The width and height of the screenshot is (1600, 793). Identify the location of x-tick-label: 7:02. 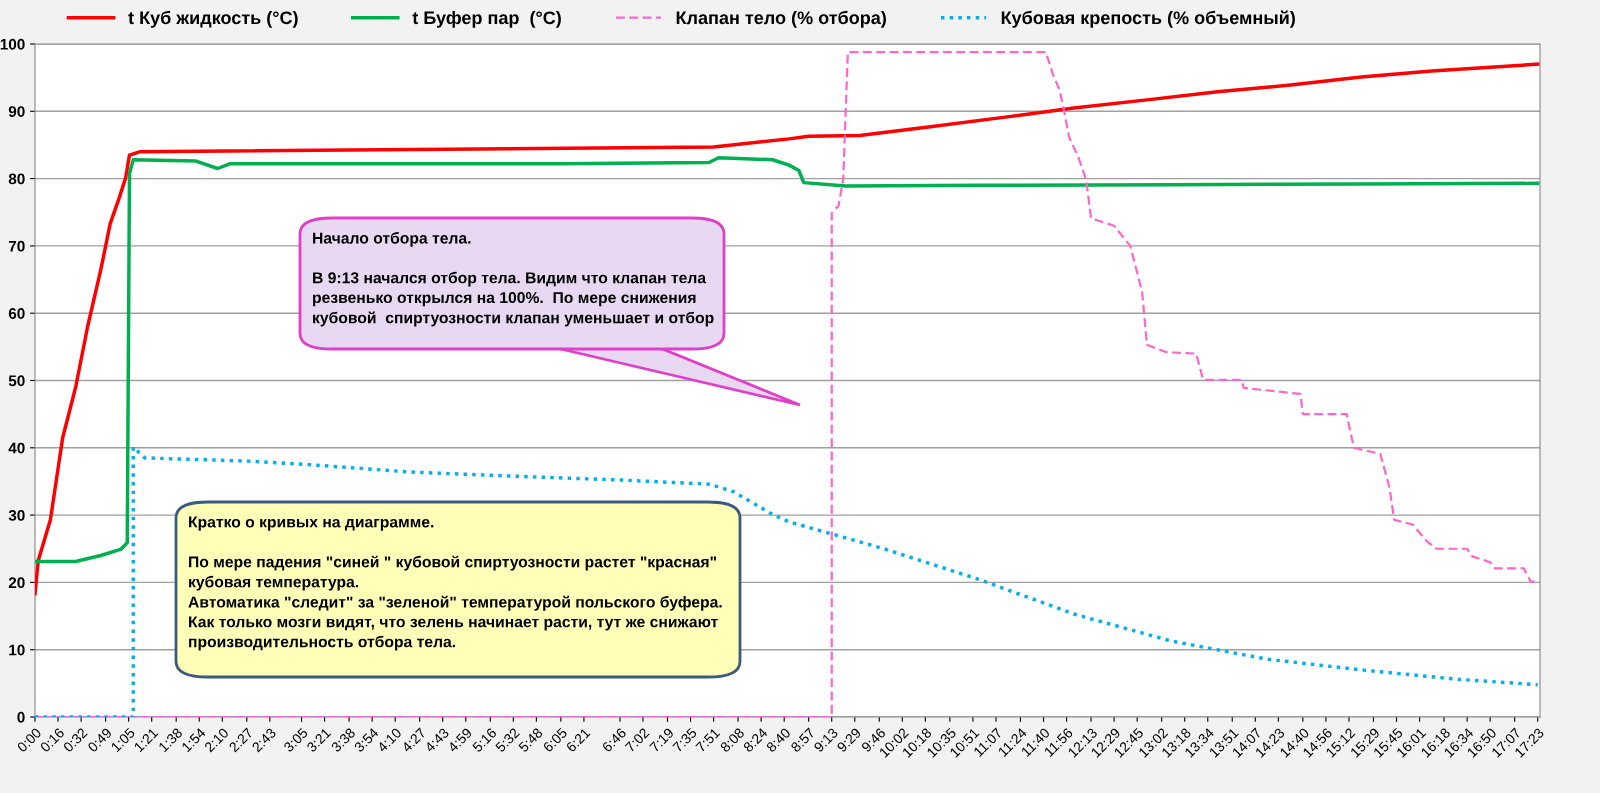
(637, 740).